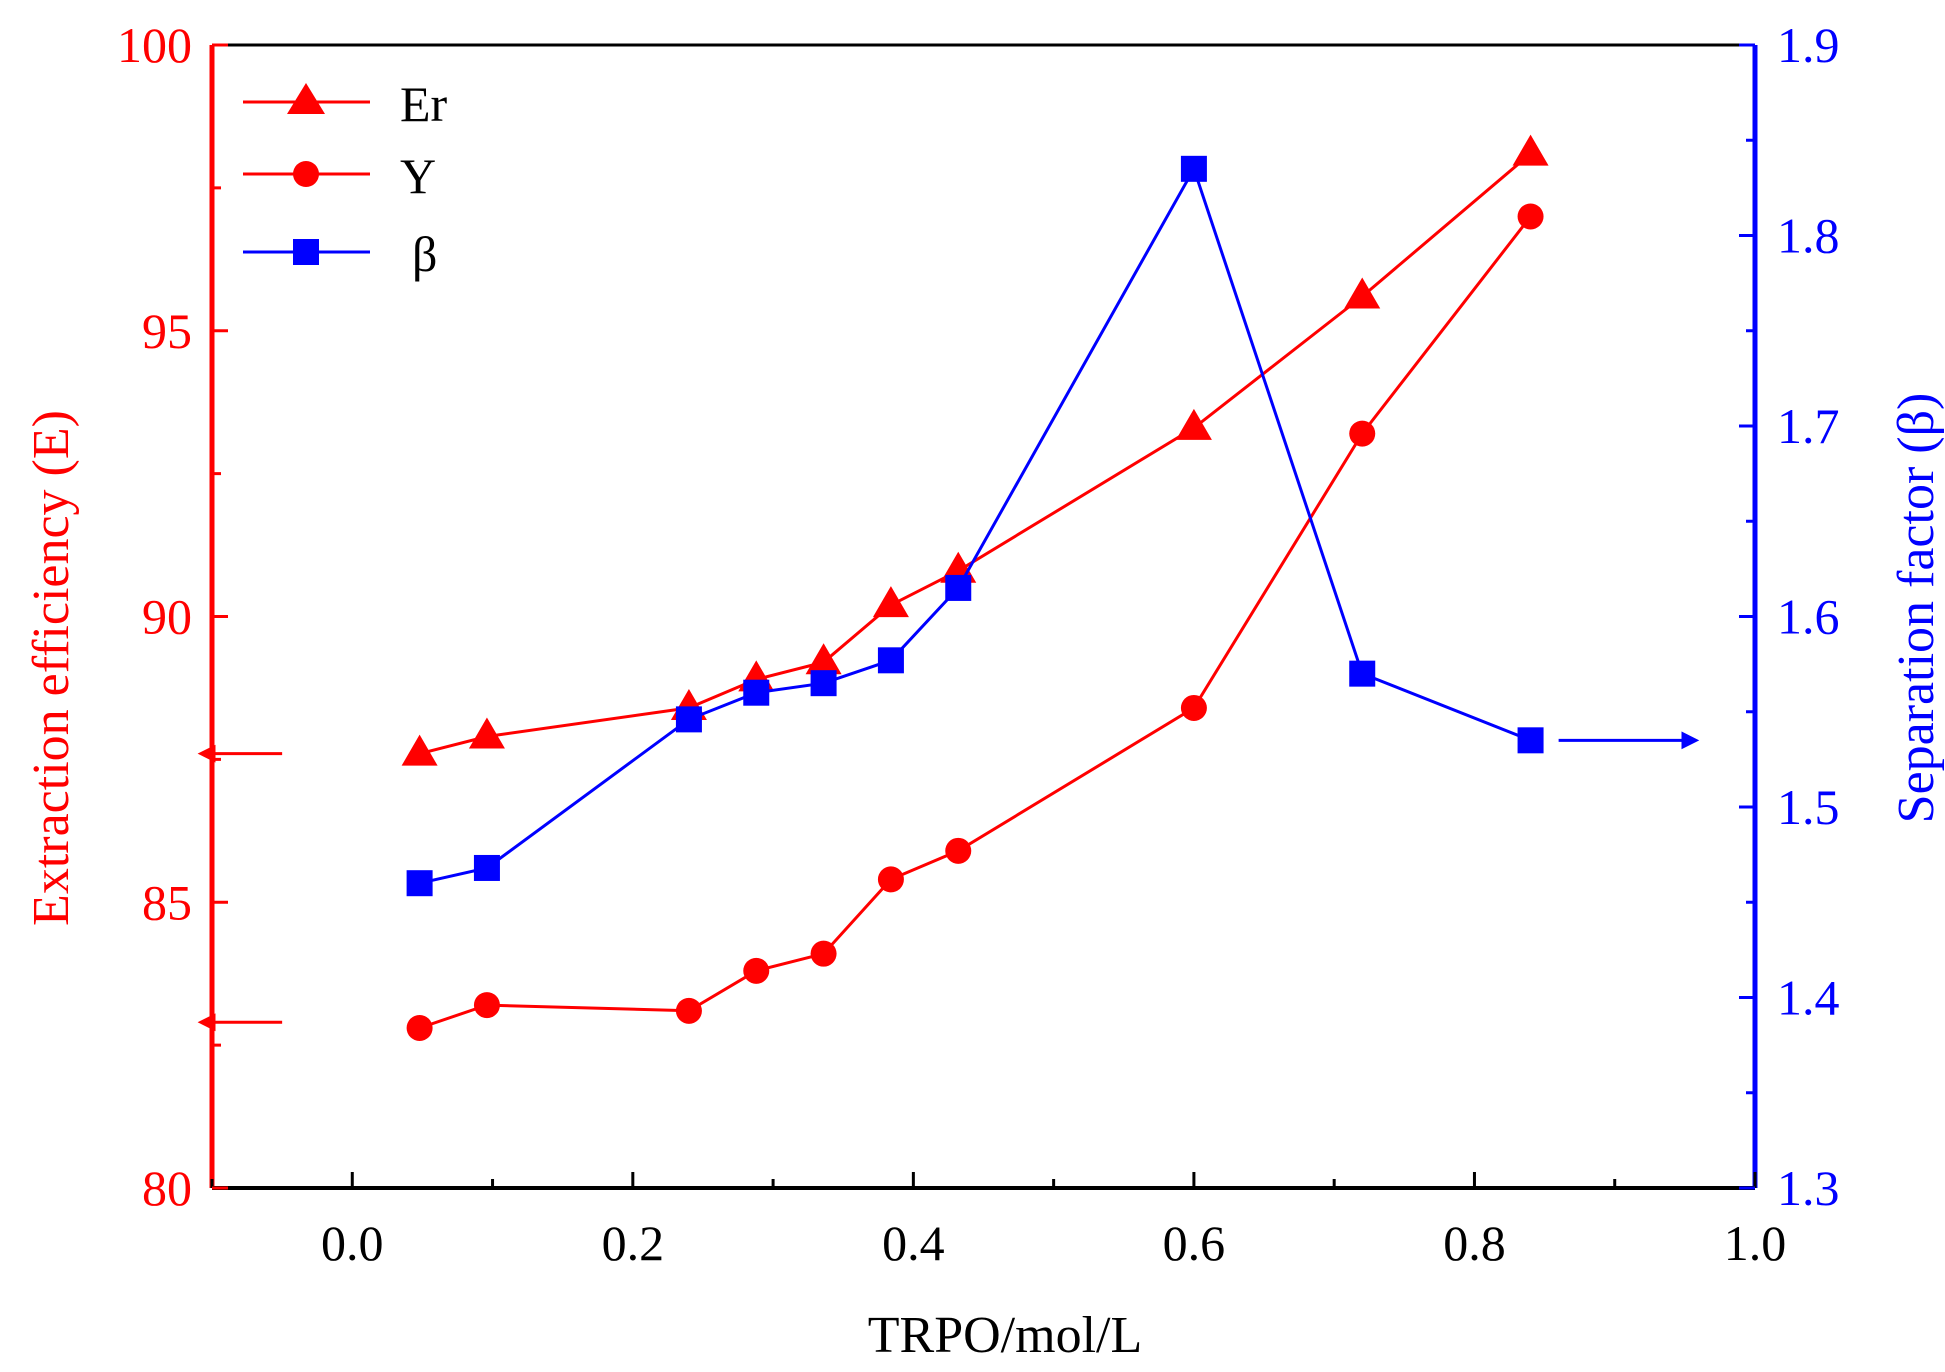  What do you see at coordinates (1194, 1243) in the screenshot?
I see `x-tick-label: 0.6` at bounding box center [1194, 1243].